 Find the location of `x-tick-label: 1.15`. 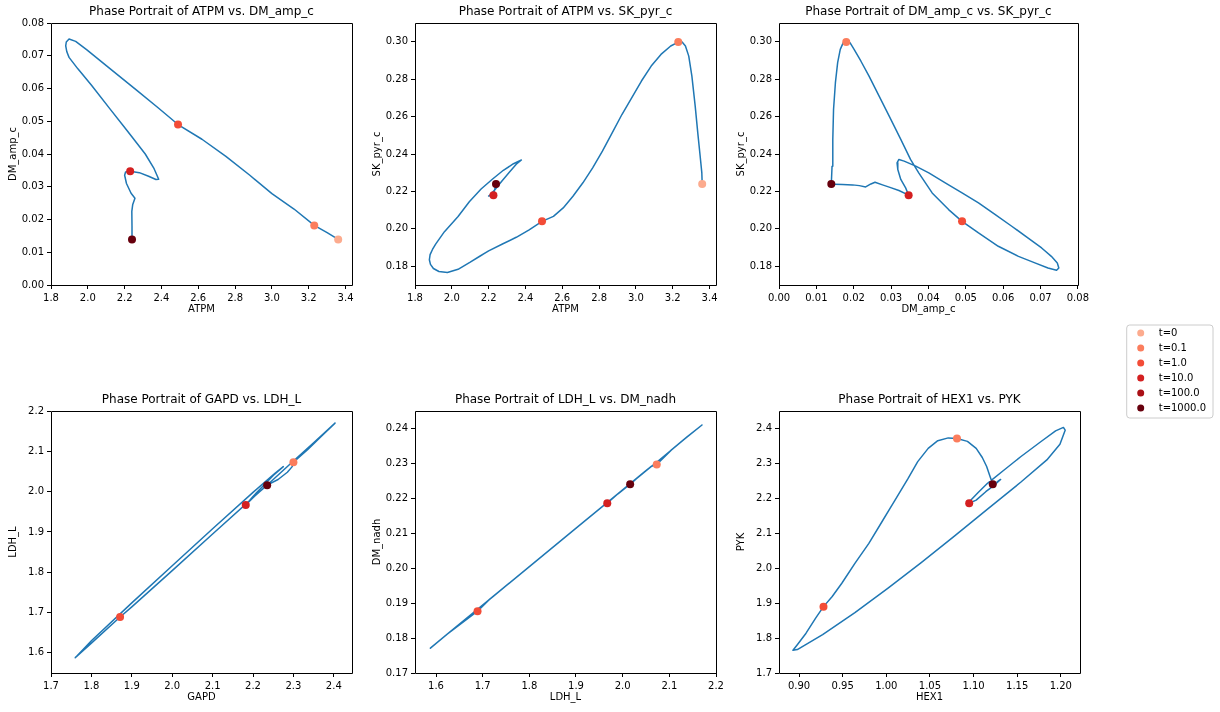

x-tick-label: 1.15 is located at coordinates (1017, 685).